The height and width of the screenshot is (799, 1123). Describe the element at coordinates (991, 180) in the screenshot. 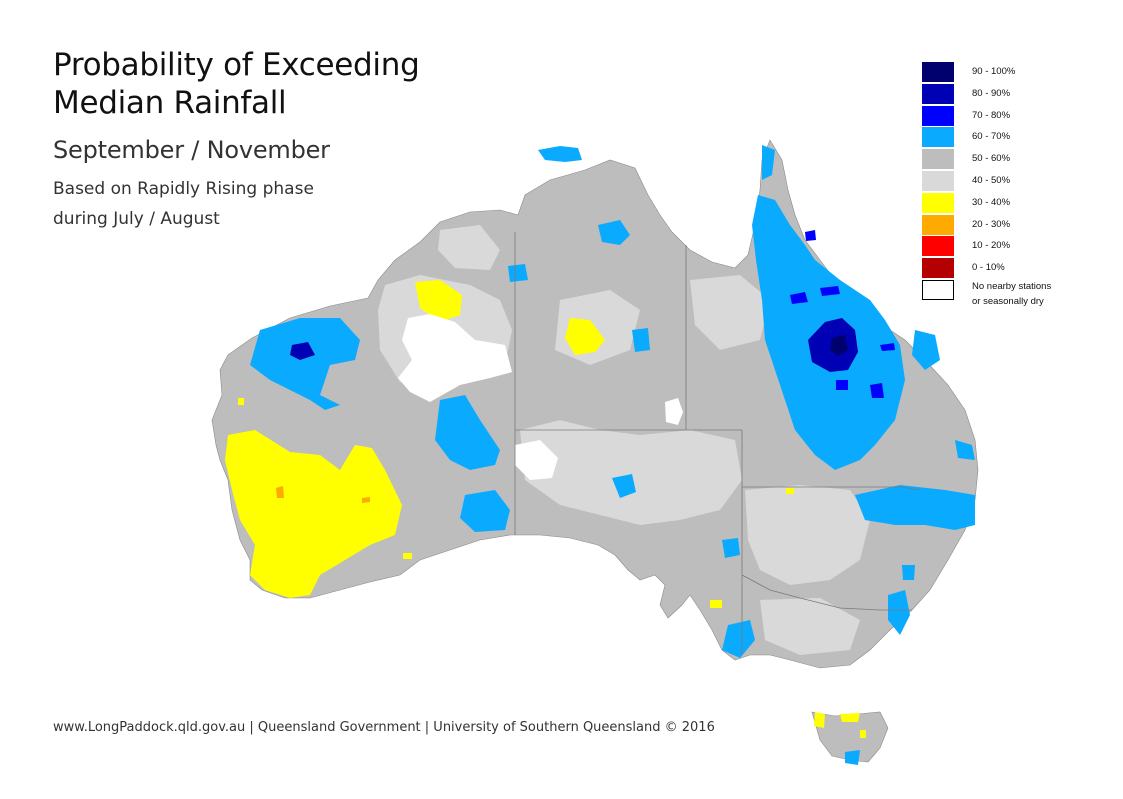

I see `legend-label: 40 - 50%` at that location.